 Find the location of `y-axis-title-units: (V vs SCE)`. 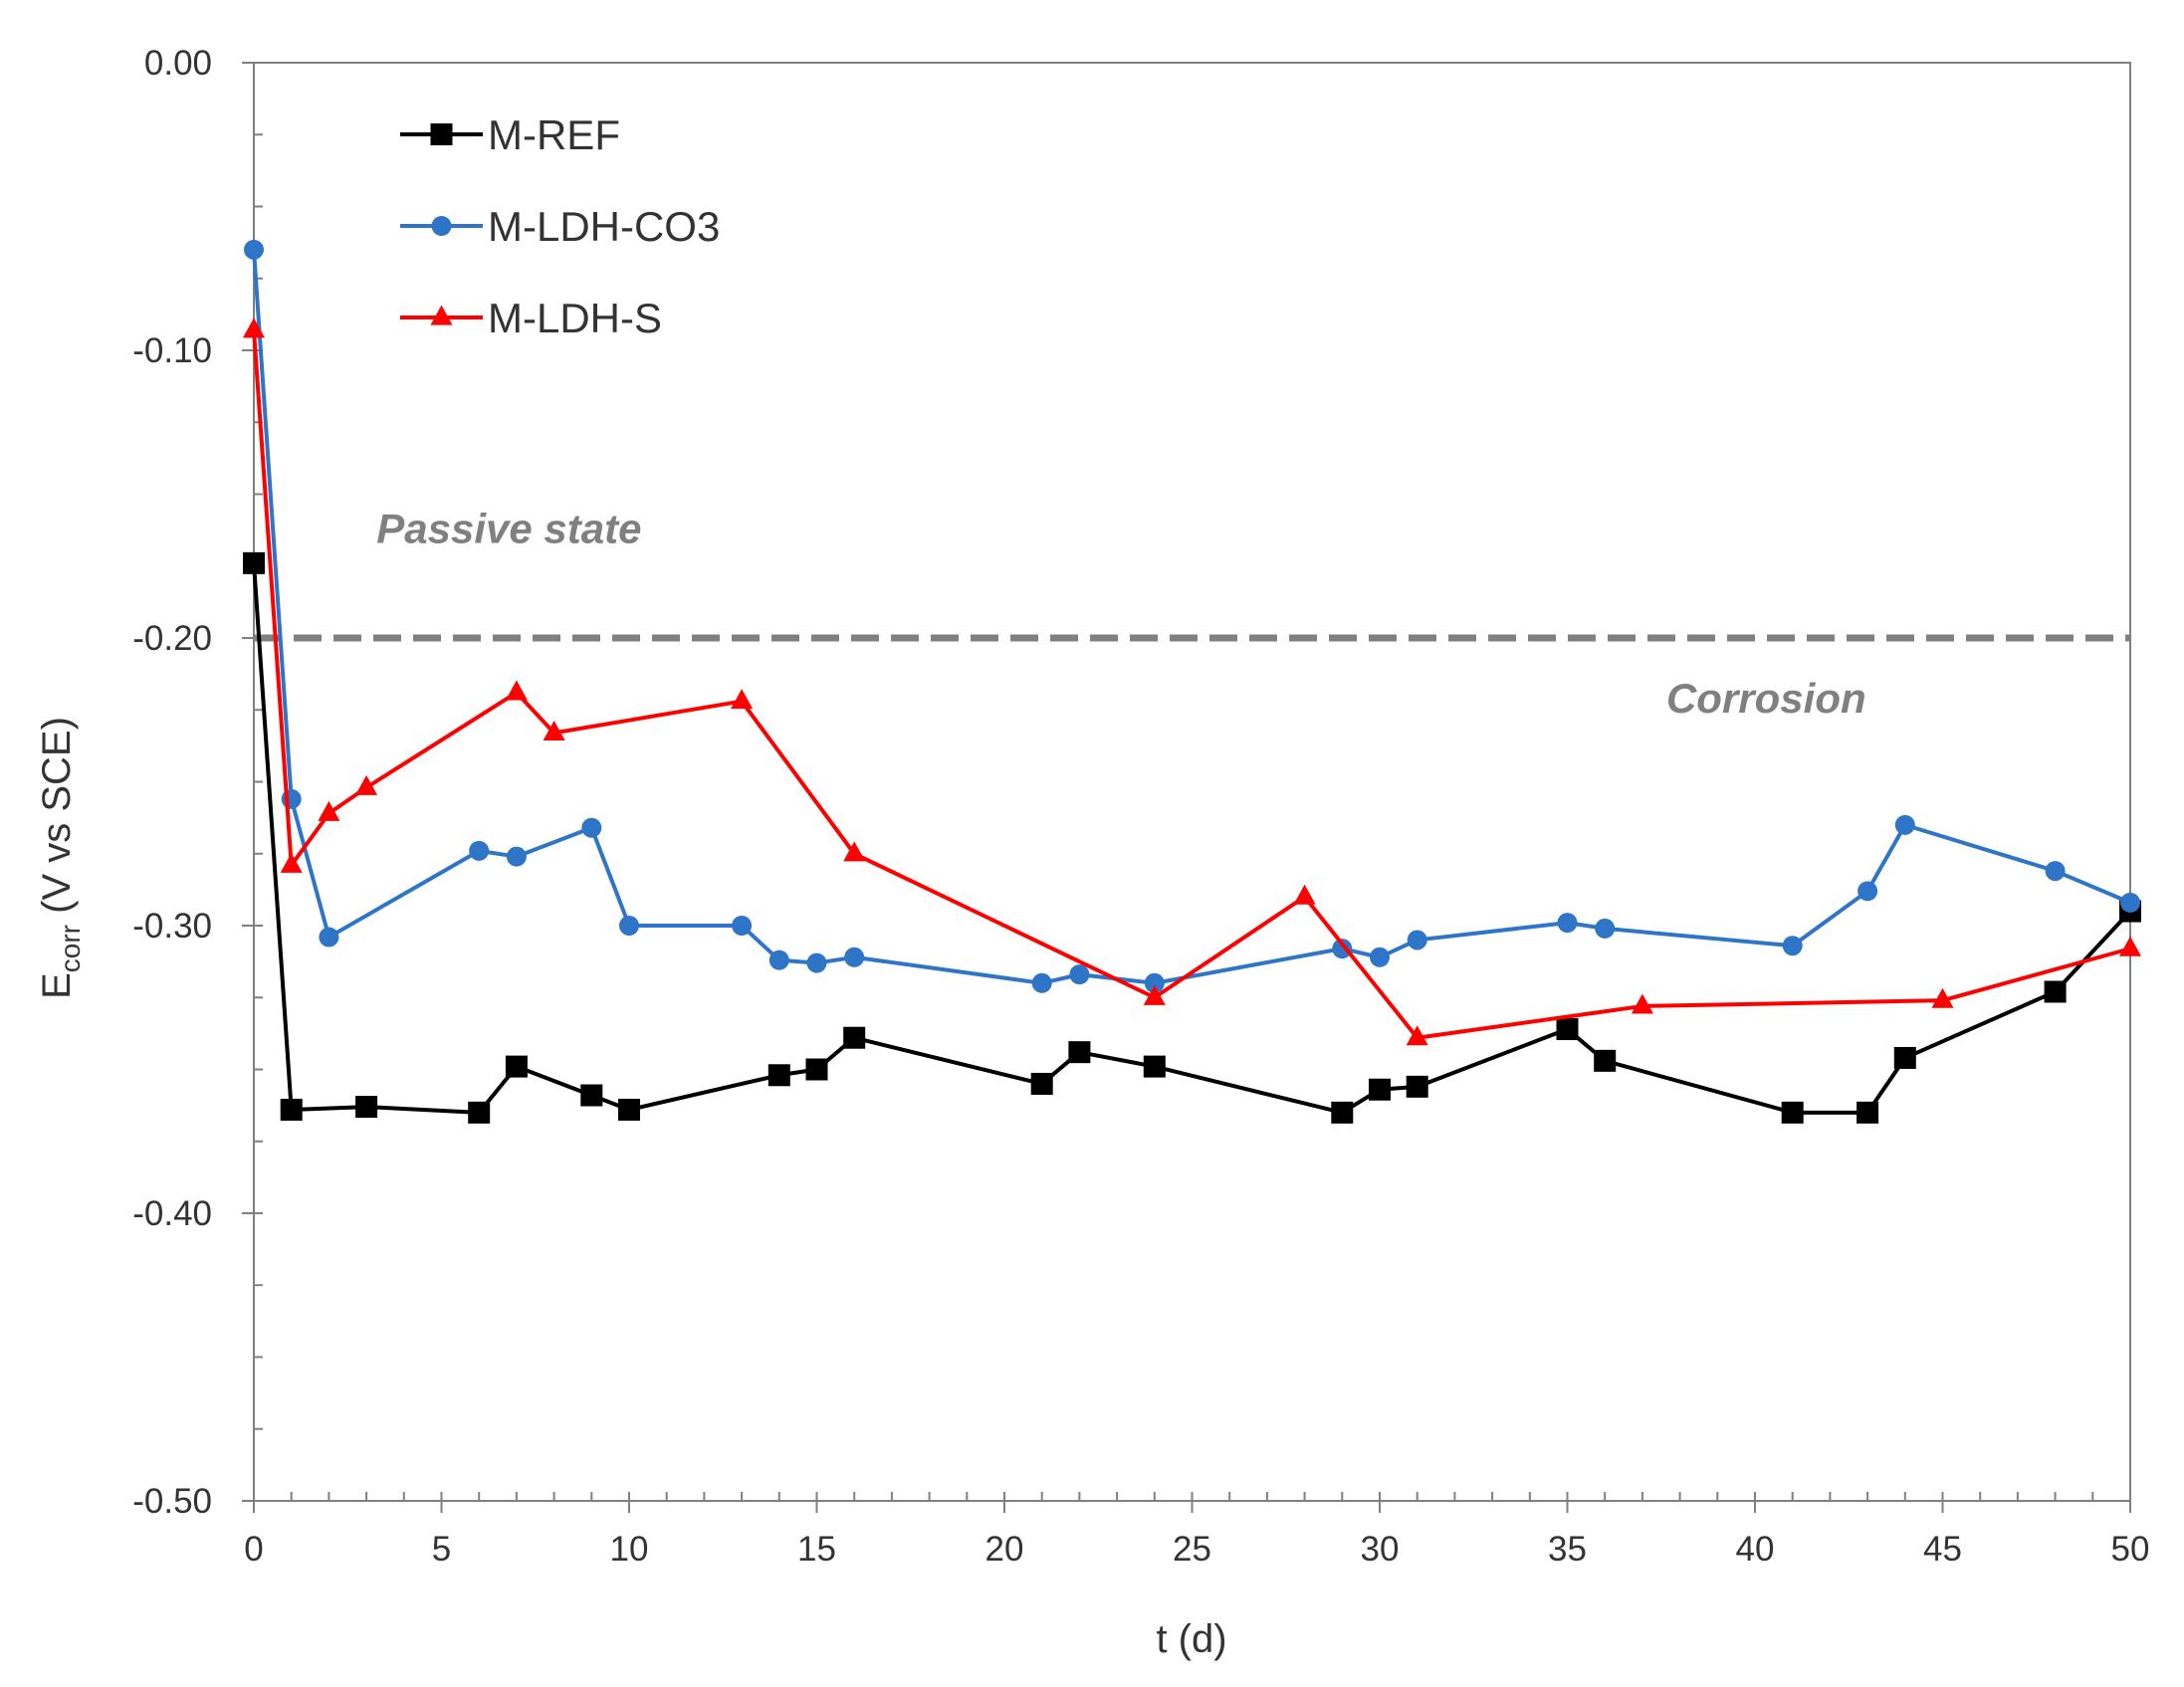

y-axis-title-units: (V vs SCE) is located at coordinates (57, 821).